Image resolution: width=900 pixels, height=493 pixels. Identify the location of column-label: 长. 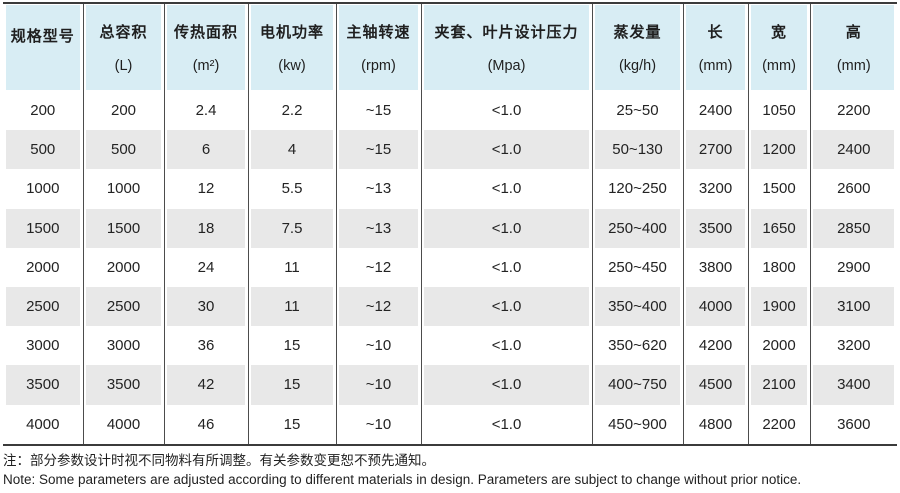
(715, 32).